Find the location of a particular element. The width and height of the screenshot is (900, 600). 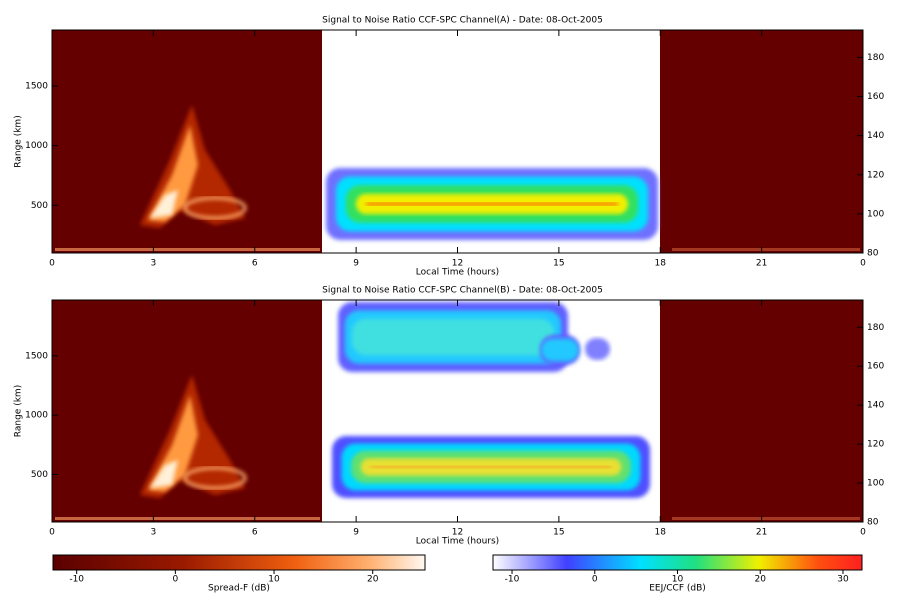

colorbar-label: EEJ/CCF (dB) is located at coordinates (677, 589).